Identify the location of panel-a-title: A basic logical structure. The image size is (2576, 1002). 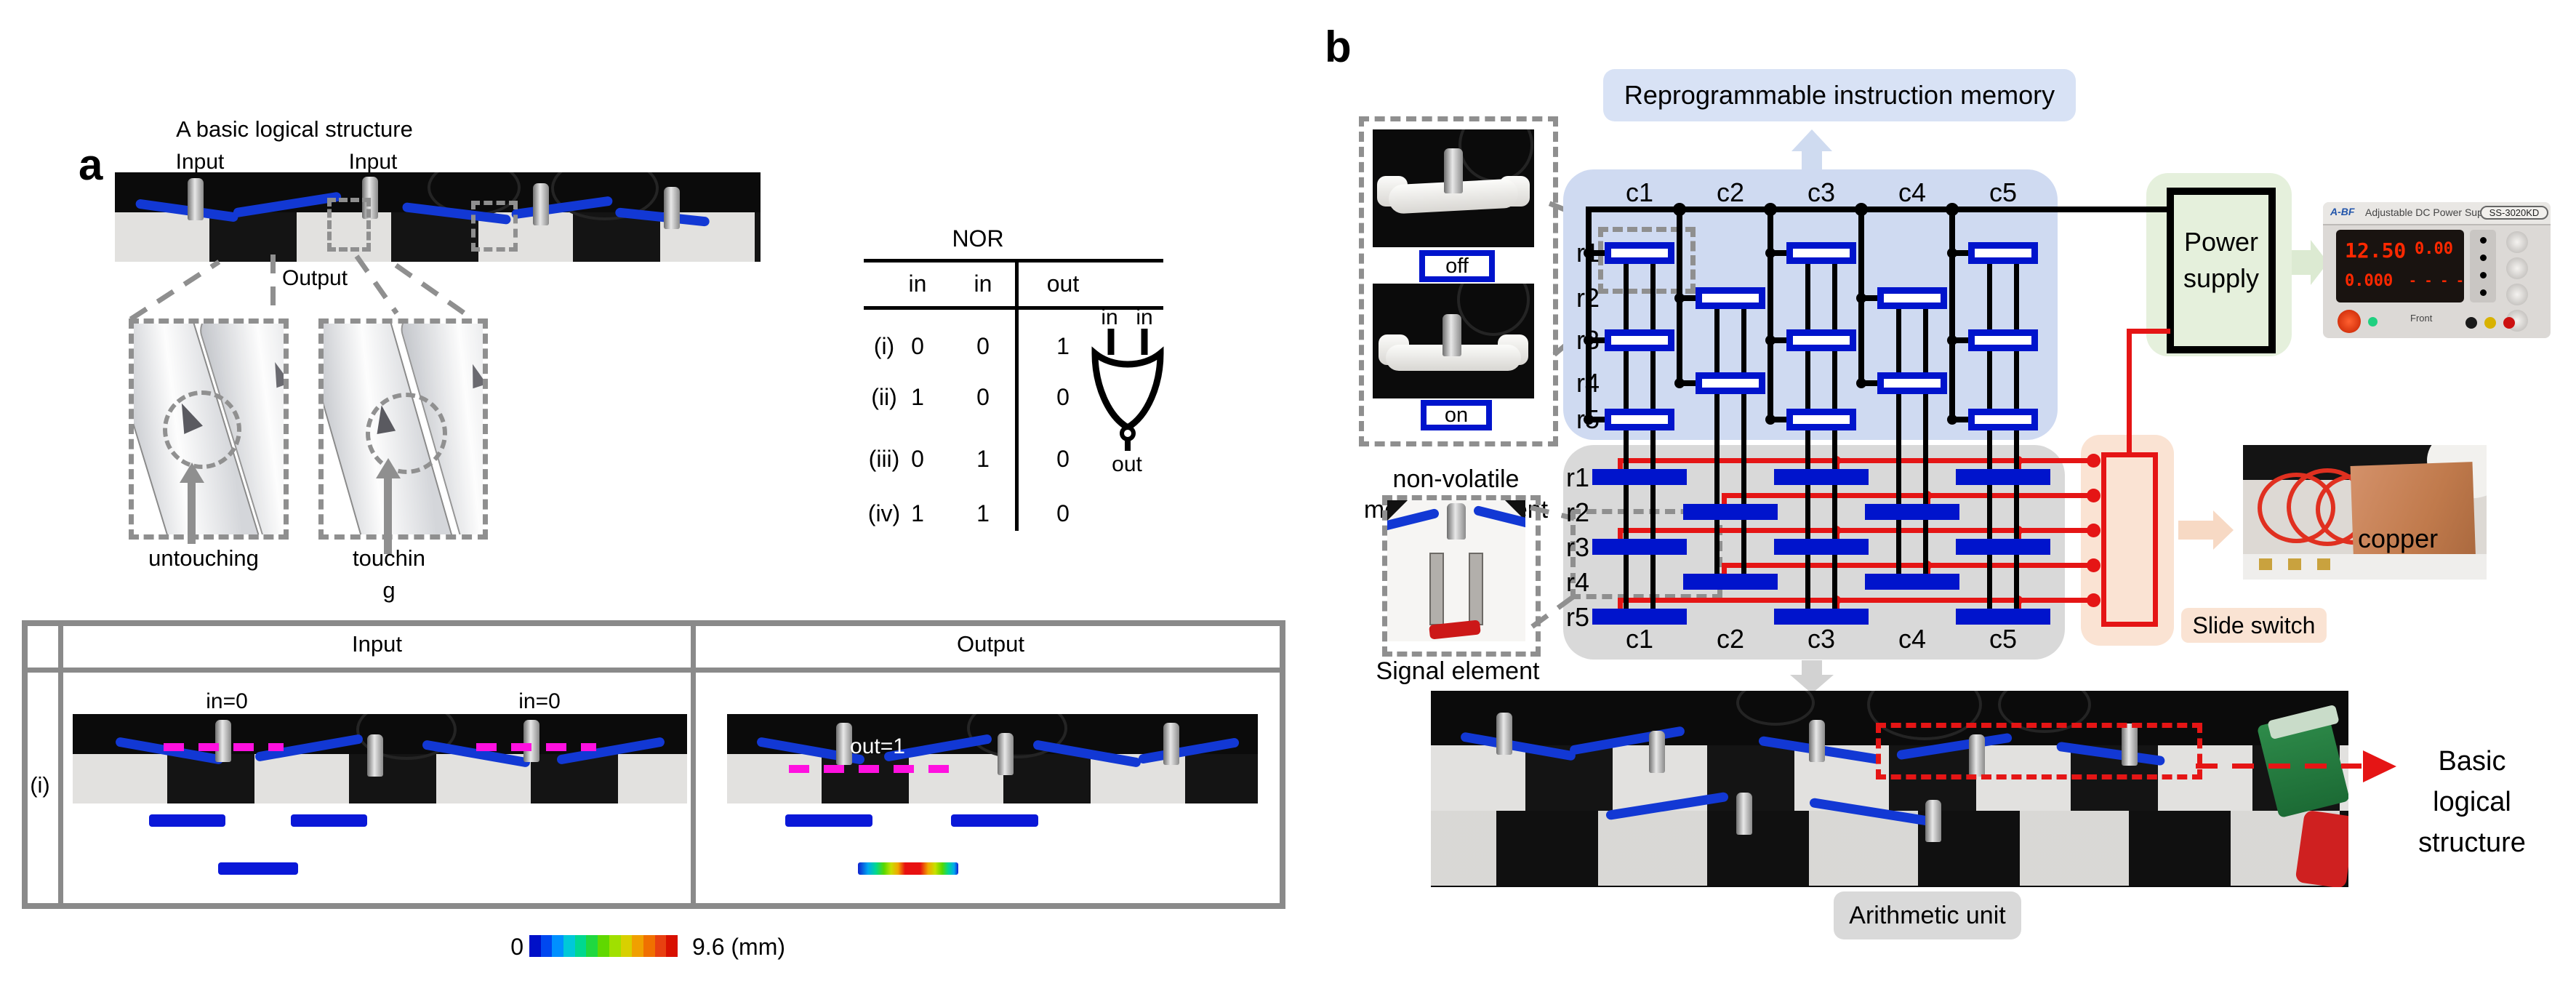
(294, 129).